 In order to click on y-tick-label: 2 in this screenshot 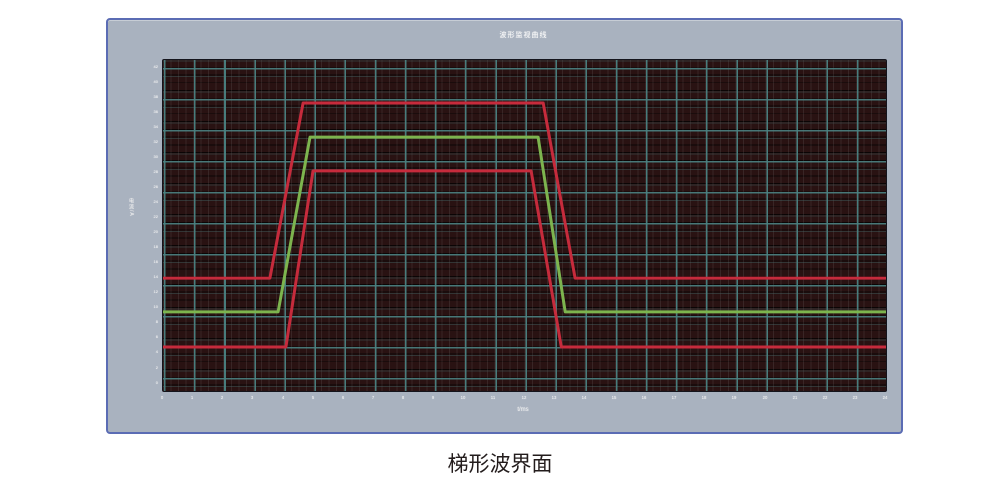, I will do `click(156, 367)`.